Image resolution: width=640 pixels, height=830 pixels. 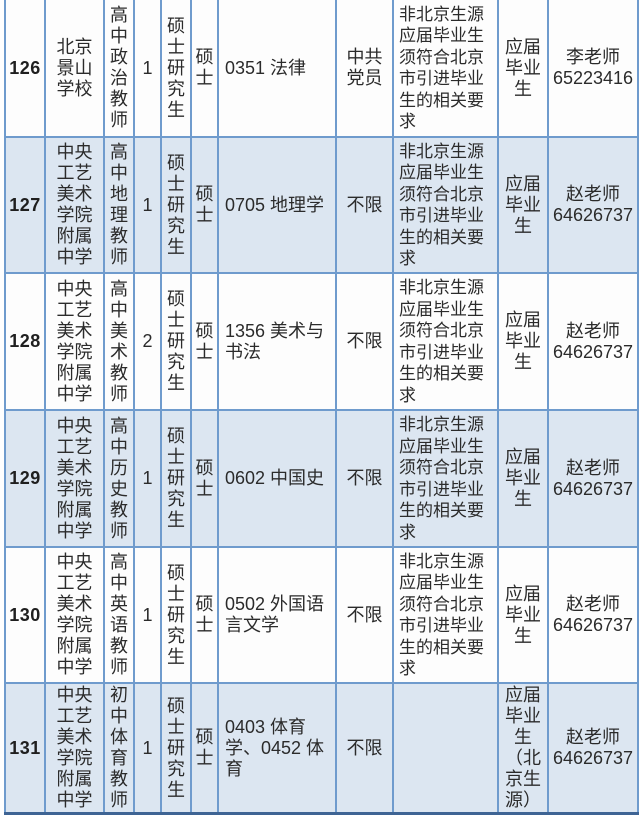 I want to click on cell-major-code: 0705 地理学, so click(x=277, y=205).